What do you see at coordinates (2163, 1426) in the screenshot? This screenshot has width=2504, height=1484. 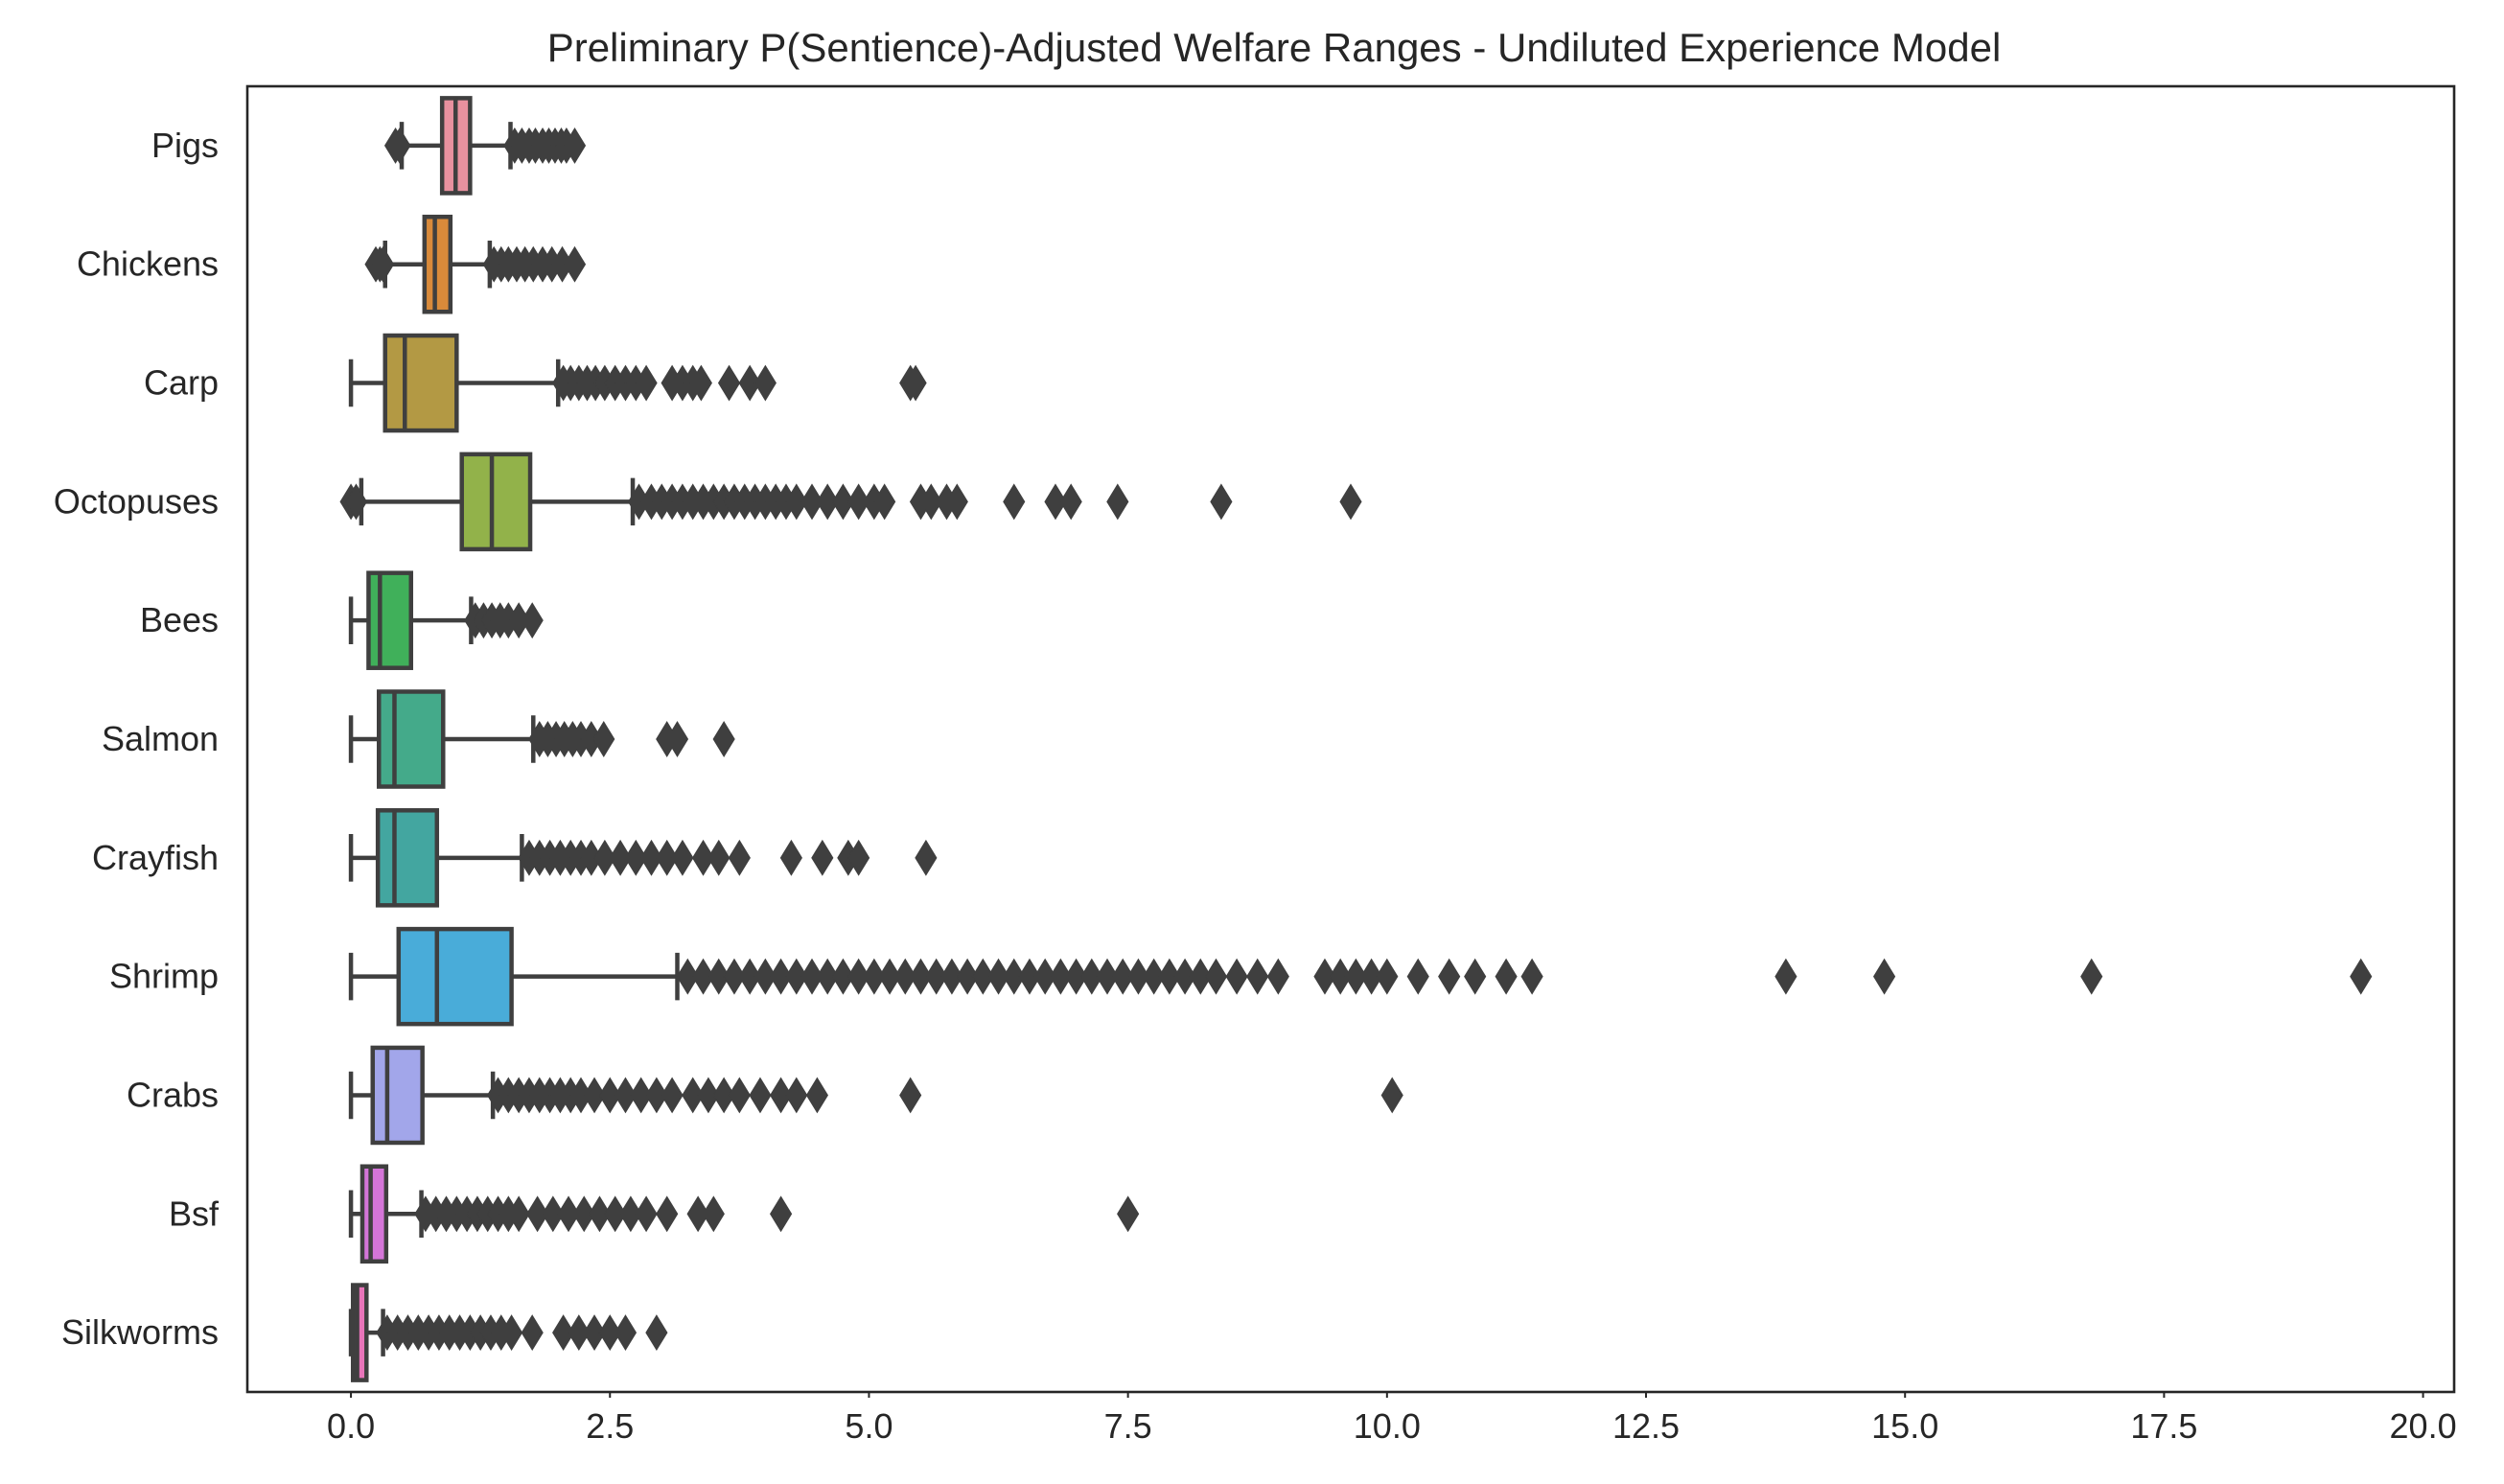 I see `x-tick-label: 17.5` at bounding box center [2163, 1426].